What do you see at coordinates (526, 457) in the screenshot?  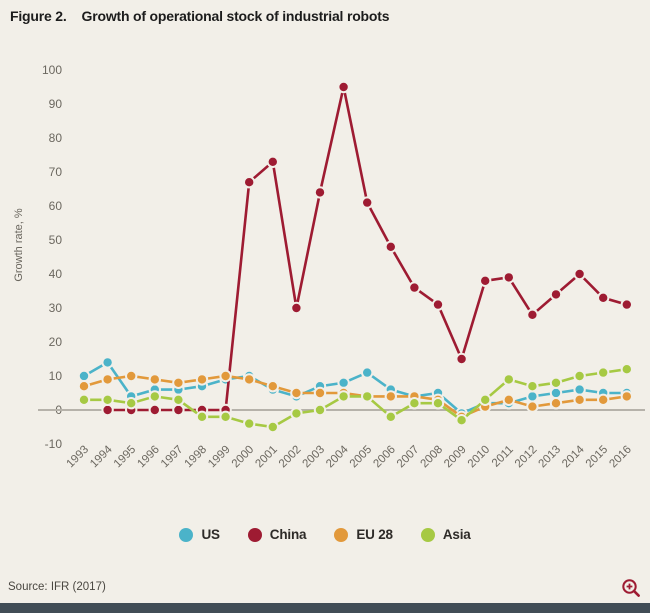 I see `x-tick-label: 2012` at bounding box center [526, 457].